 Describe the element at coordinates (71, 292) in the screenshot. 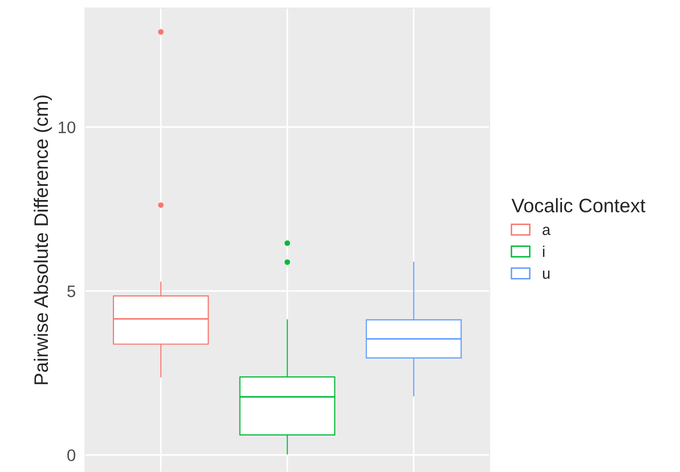

I see `y-tick-label: 5` at that location.